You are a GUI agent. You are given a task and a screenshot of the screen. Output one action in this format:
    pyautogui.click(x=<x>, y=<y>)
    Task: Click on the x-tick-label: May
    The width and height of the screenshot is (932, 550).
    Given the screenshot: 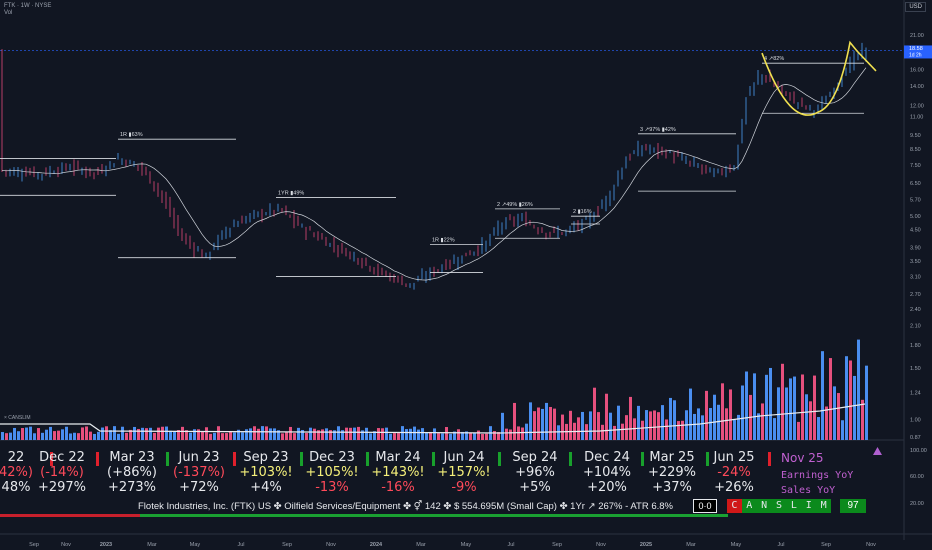 What is the action you would take?
    pyautogui.click(x=736, y=545)
    